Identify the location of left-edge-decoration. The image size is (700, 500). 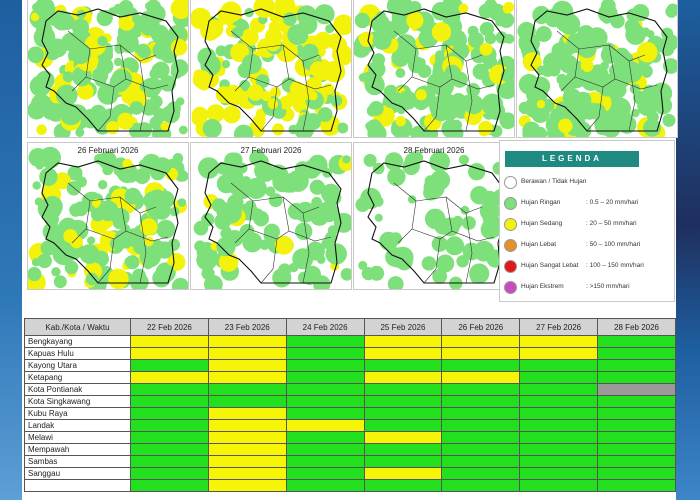
(11, 250).